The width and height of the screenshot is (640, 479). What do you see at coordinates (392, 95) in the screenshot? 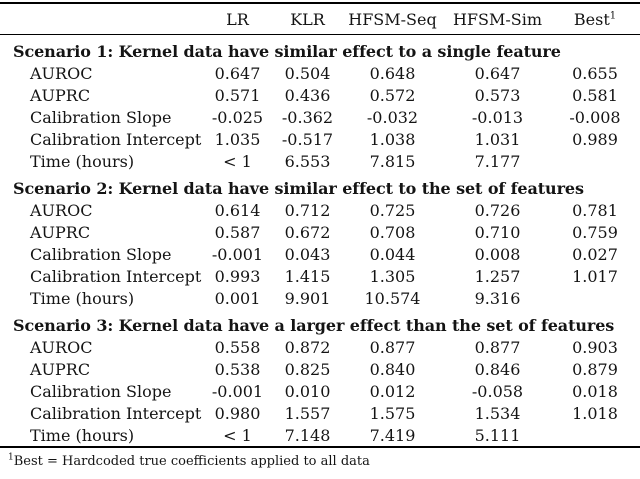
I see `metric-value: 0.572` at bounding box center [392, 95].